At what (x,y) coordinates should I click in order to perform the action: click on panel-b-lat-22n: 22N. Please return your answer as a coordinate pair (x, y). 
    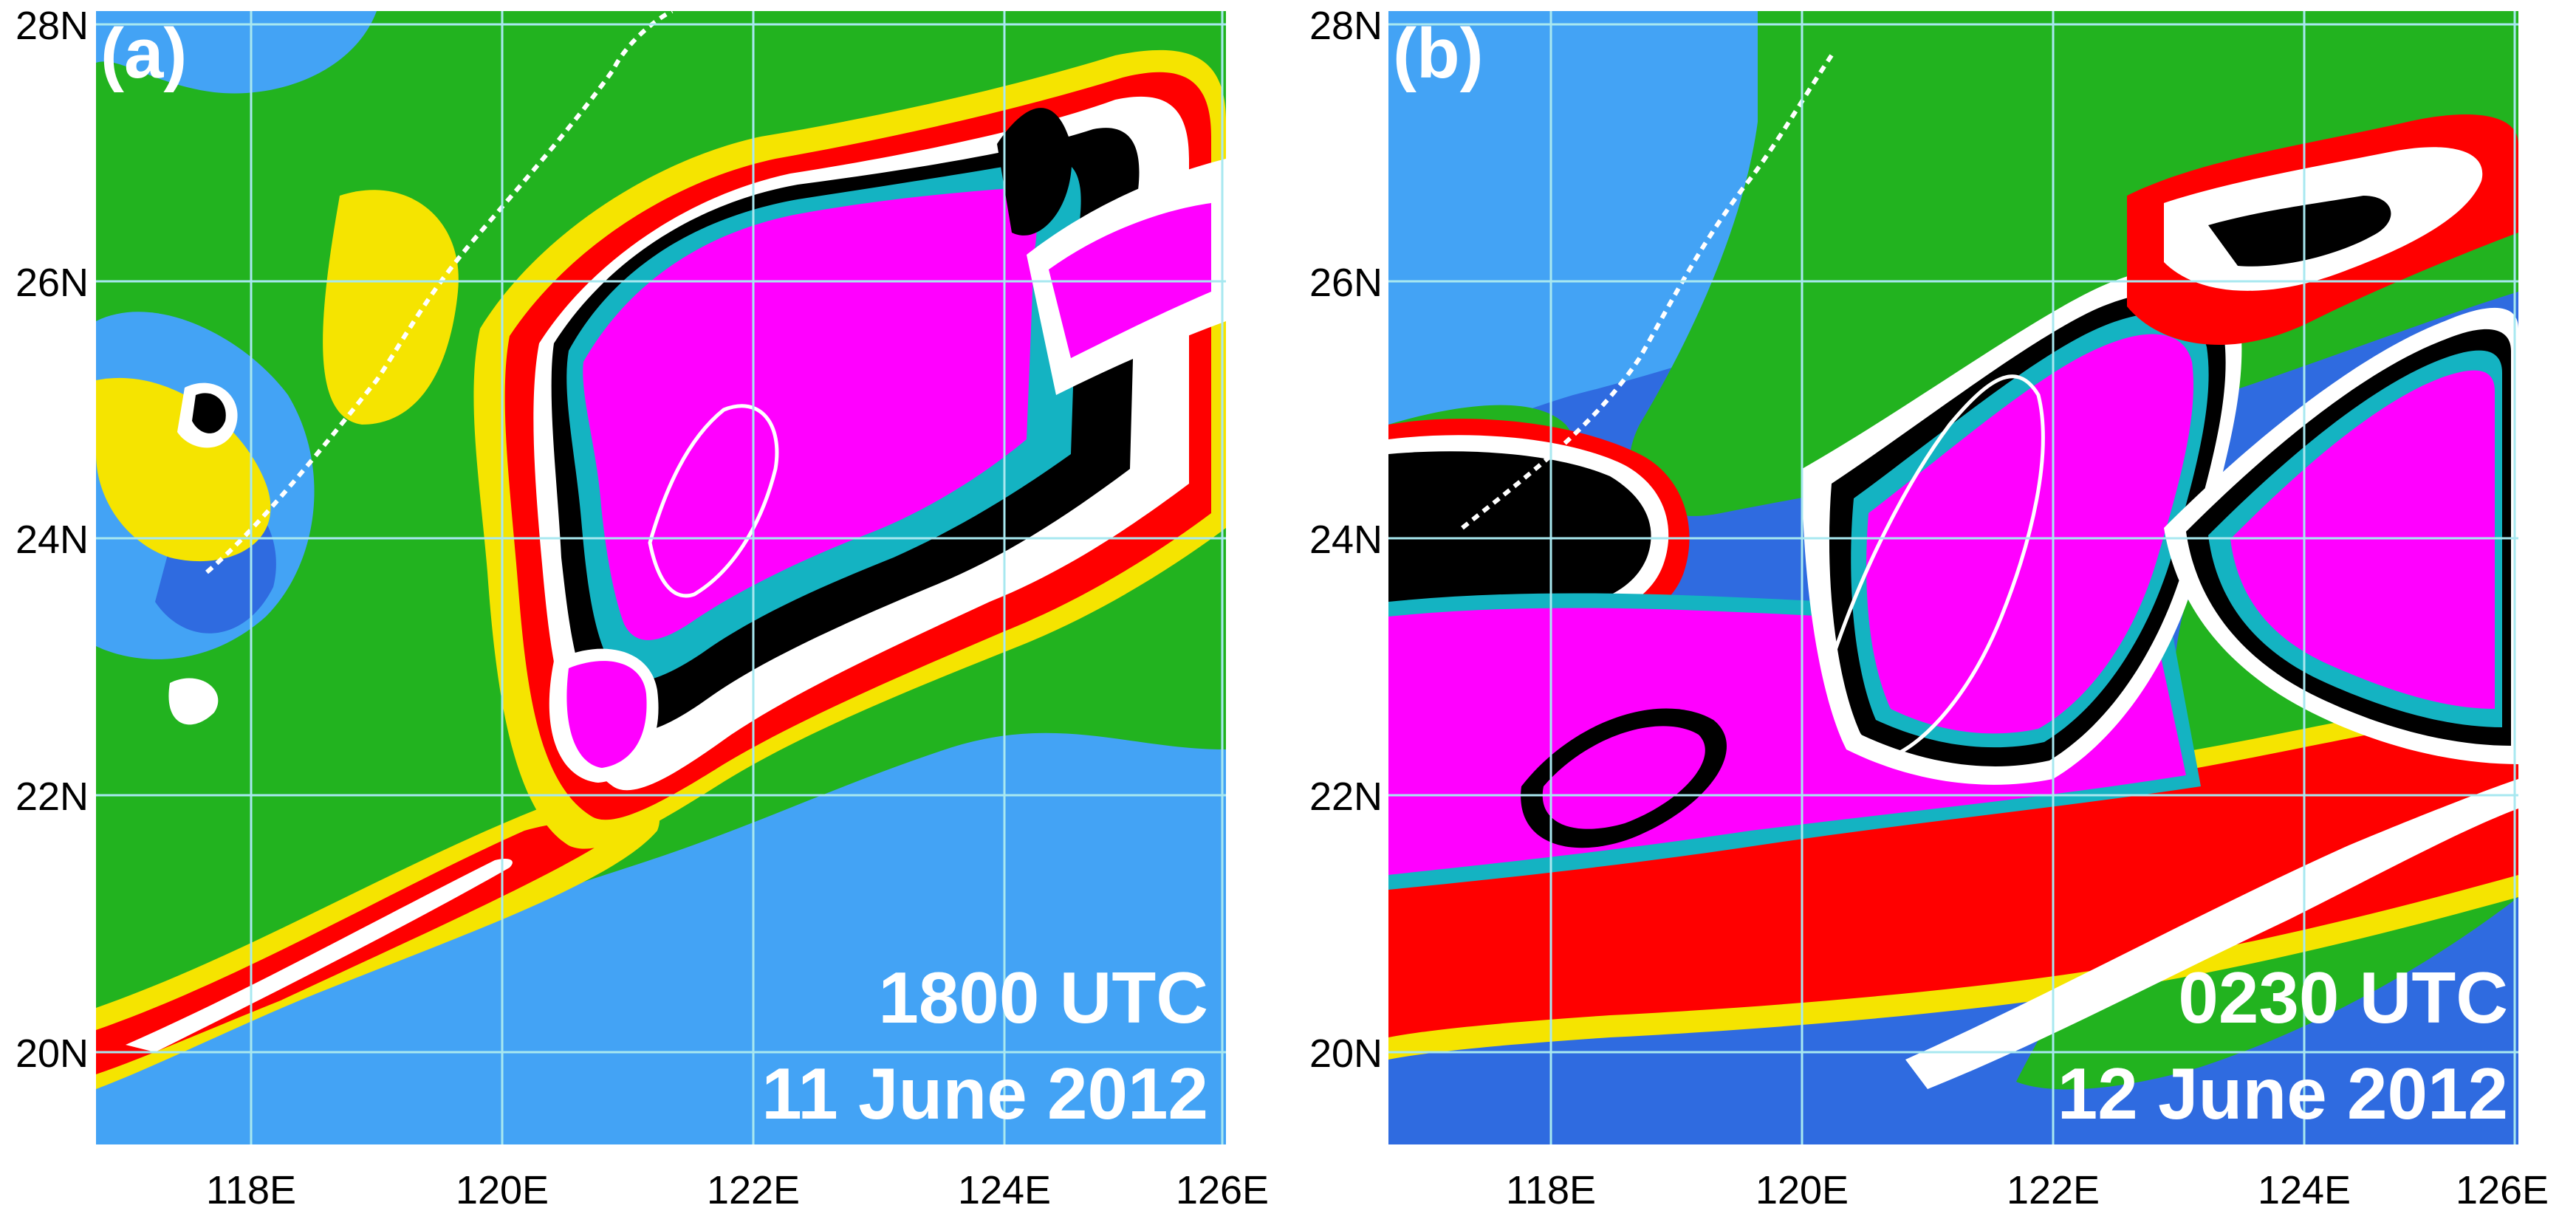
    Looking at the image, I should click on (1346, 797).